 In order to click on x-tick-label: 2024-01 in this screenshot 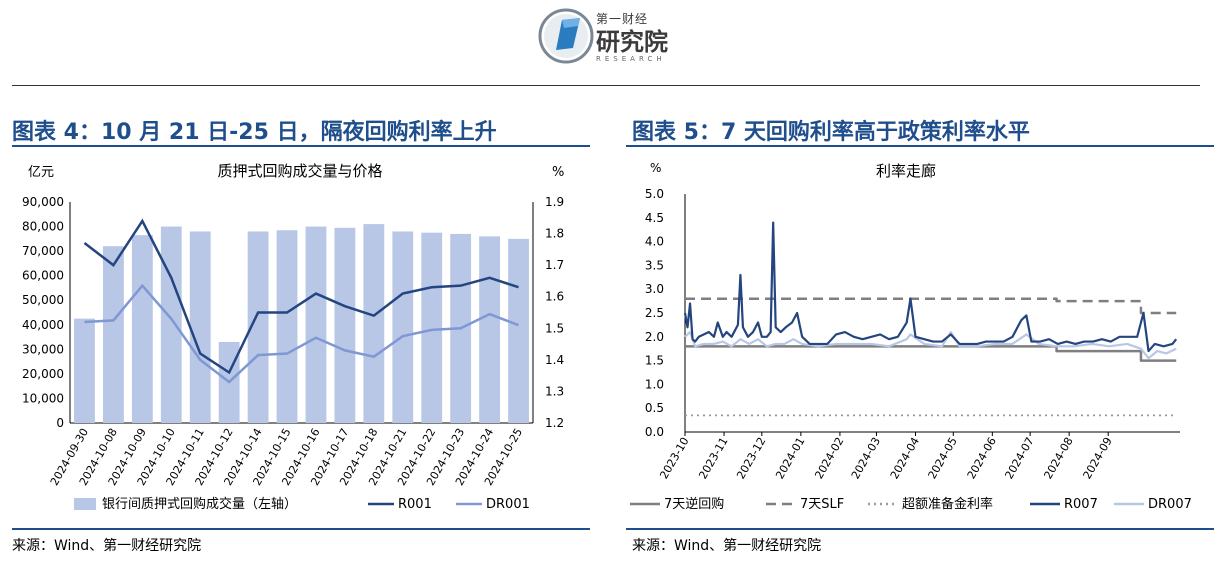, I will do `click(790, 458)`.